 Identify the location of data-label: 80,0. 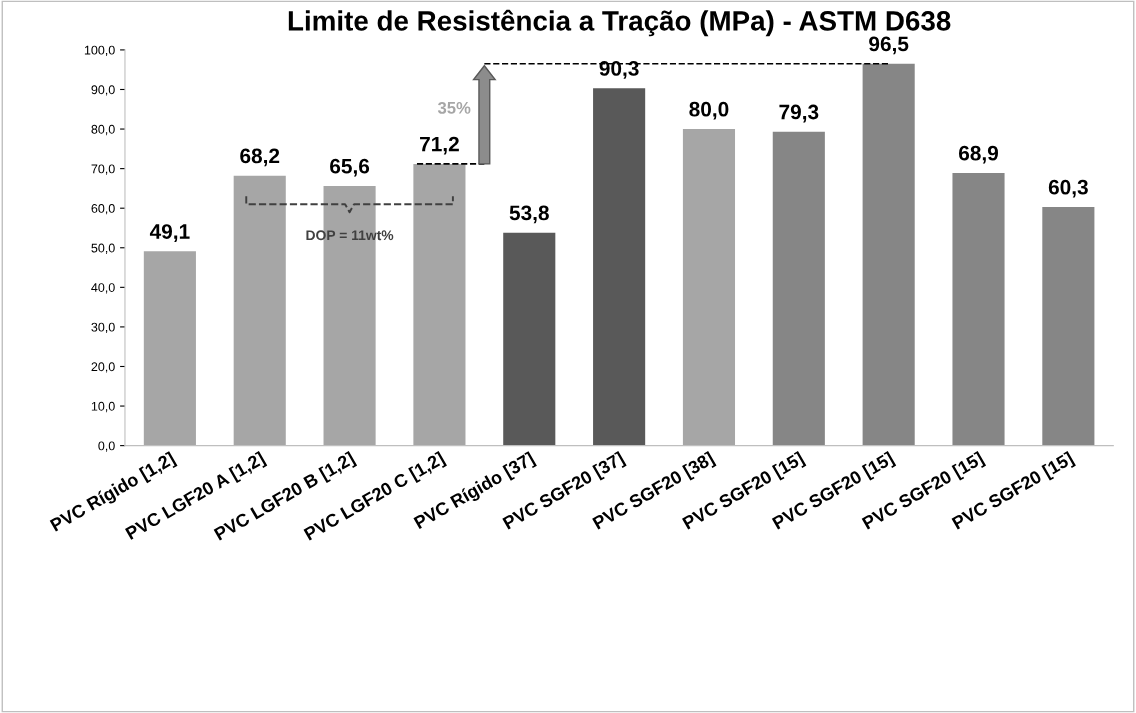
(709, 110).